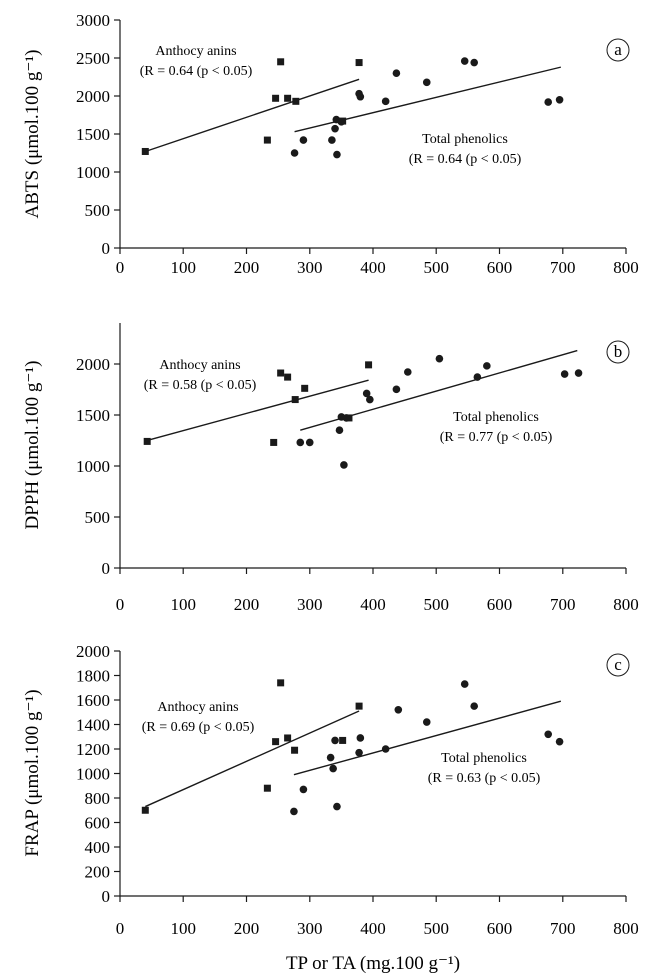 The height and width of the screenshot is (979, 656). Describe the element at coordinates (93, 96) in the screenshot. I see `panel-a-y-tick-label: 2000` at that location.